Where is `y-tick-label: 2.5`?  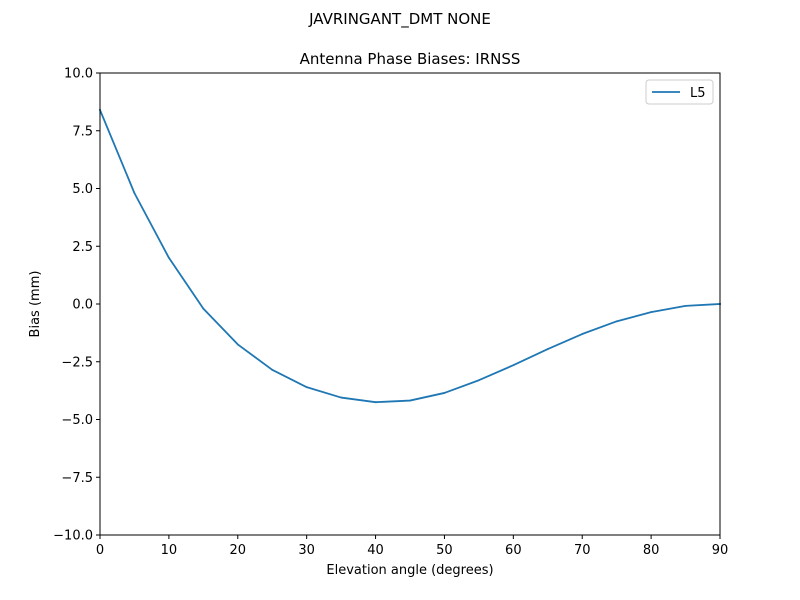 y-tick-label: 2.5 is located at coordinates (82, 247).